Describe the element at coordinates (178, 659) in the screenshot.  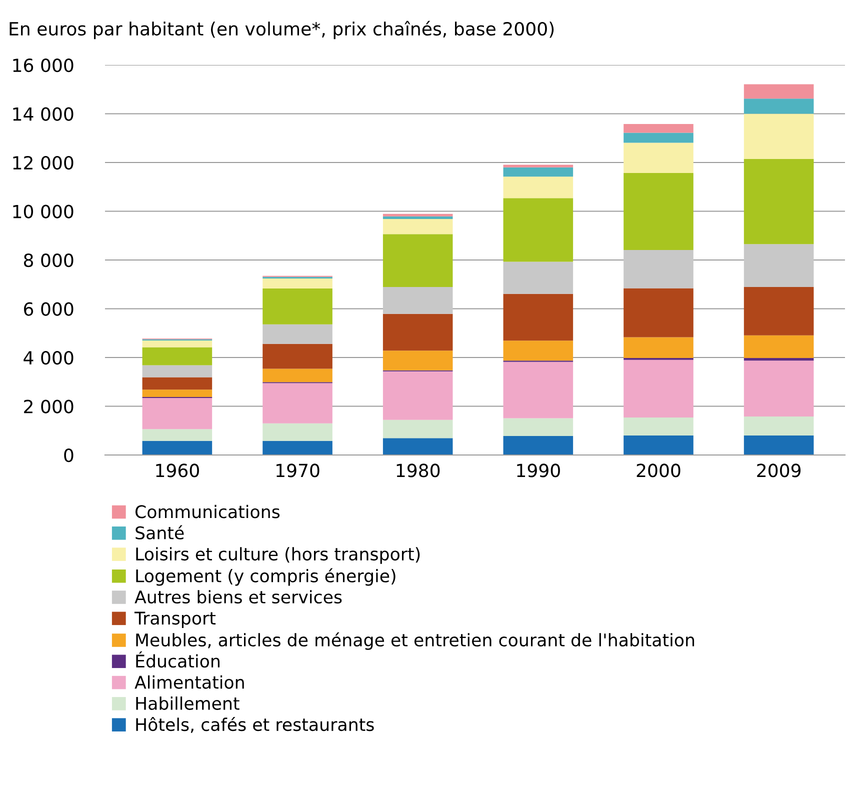
I see `legend-label: Éducation` at that location.